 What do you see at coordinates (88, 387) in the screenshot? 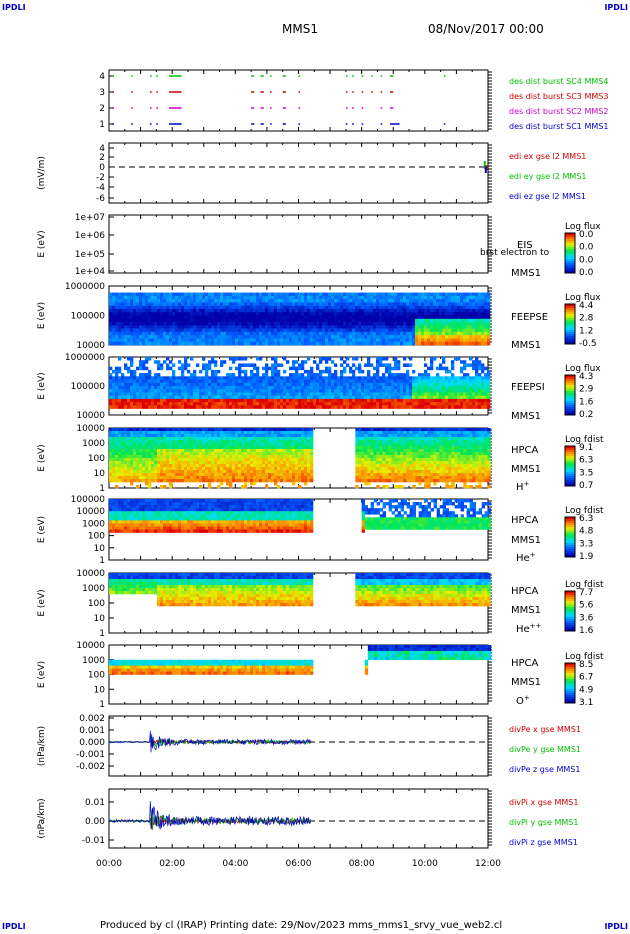
I see `y-tick-label: 100000` at bounding box center [88, 387].